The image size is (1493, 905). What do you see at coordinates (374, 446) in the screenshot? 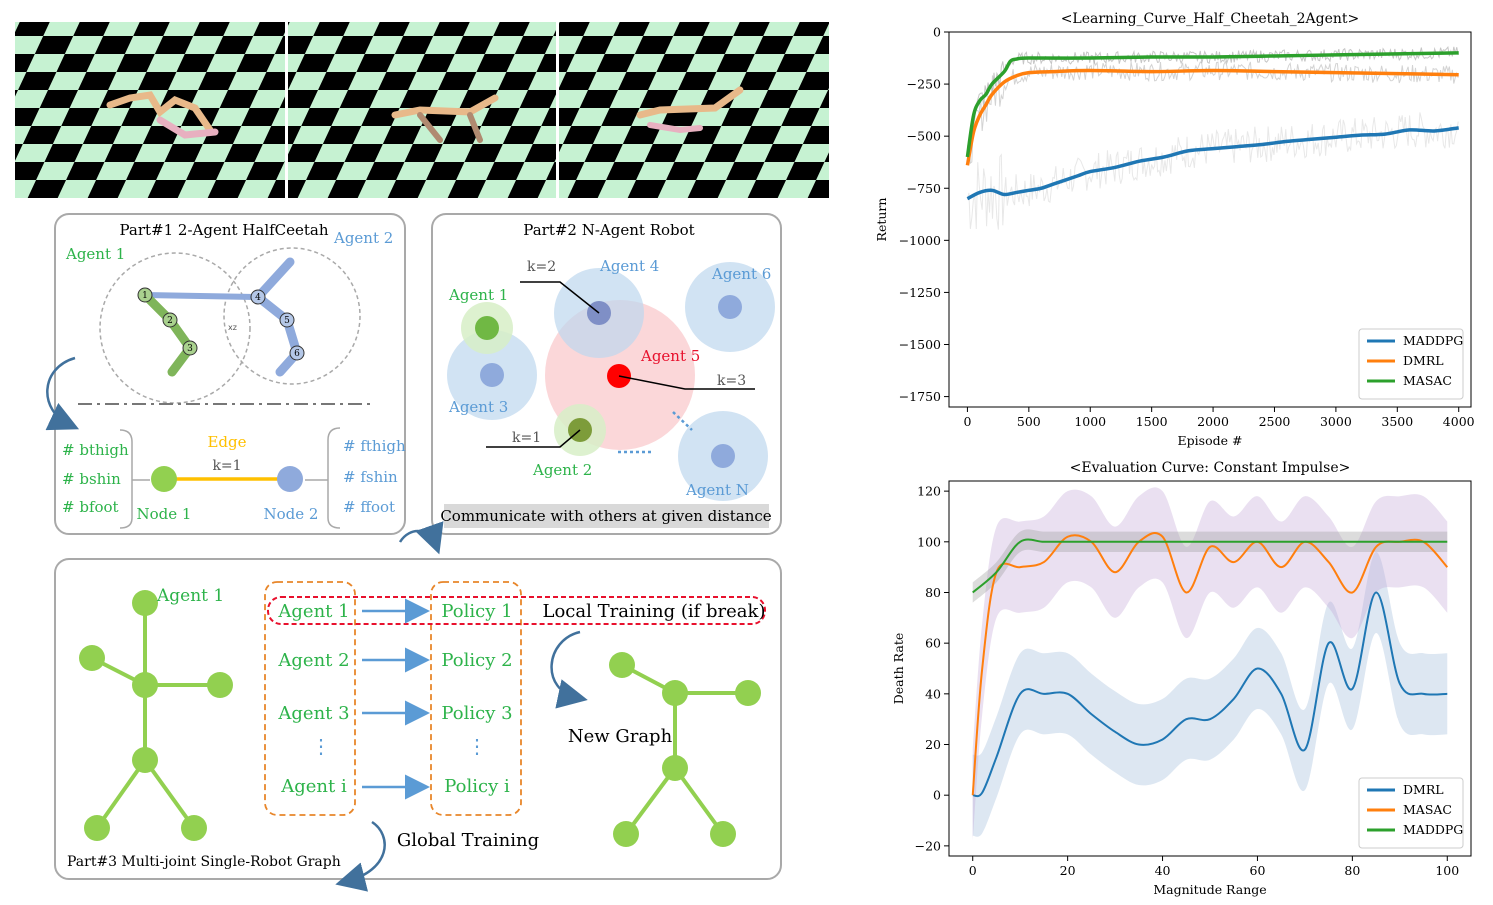
I see `feature-label: # fthigh` at bounding box center [374, 446].